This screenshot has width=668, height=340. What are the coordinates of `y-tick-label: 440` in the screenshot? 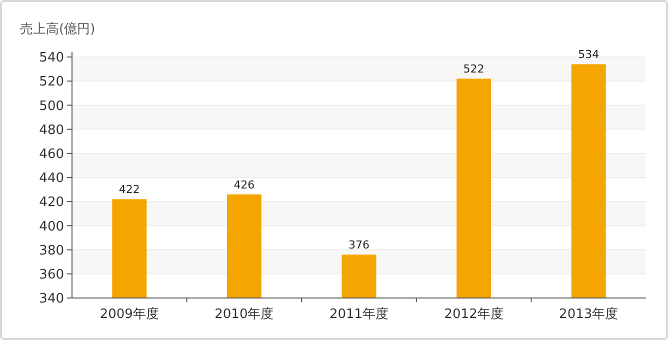 It's located at (51, 178).